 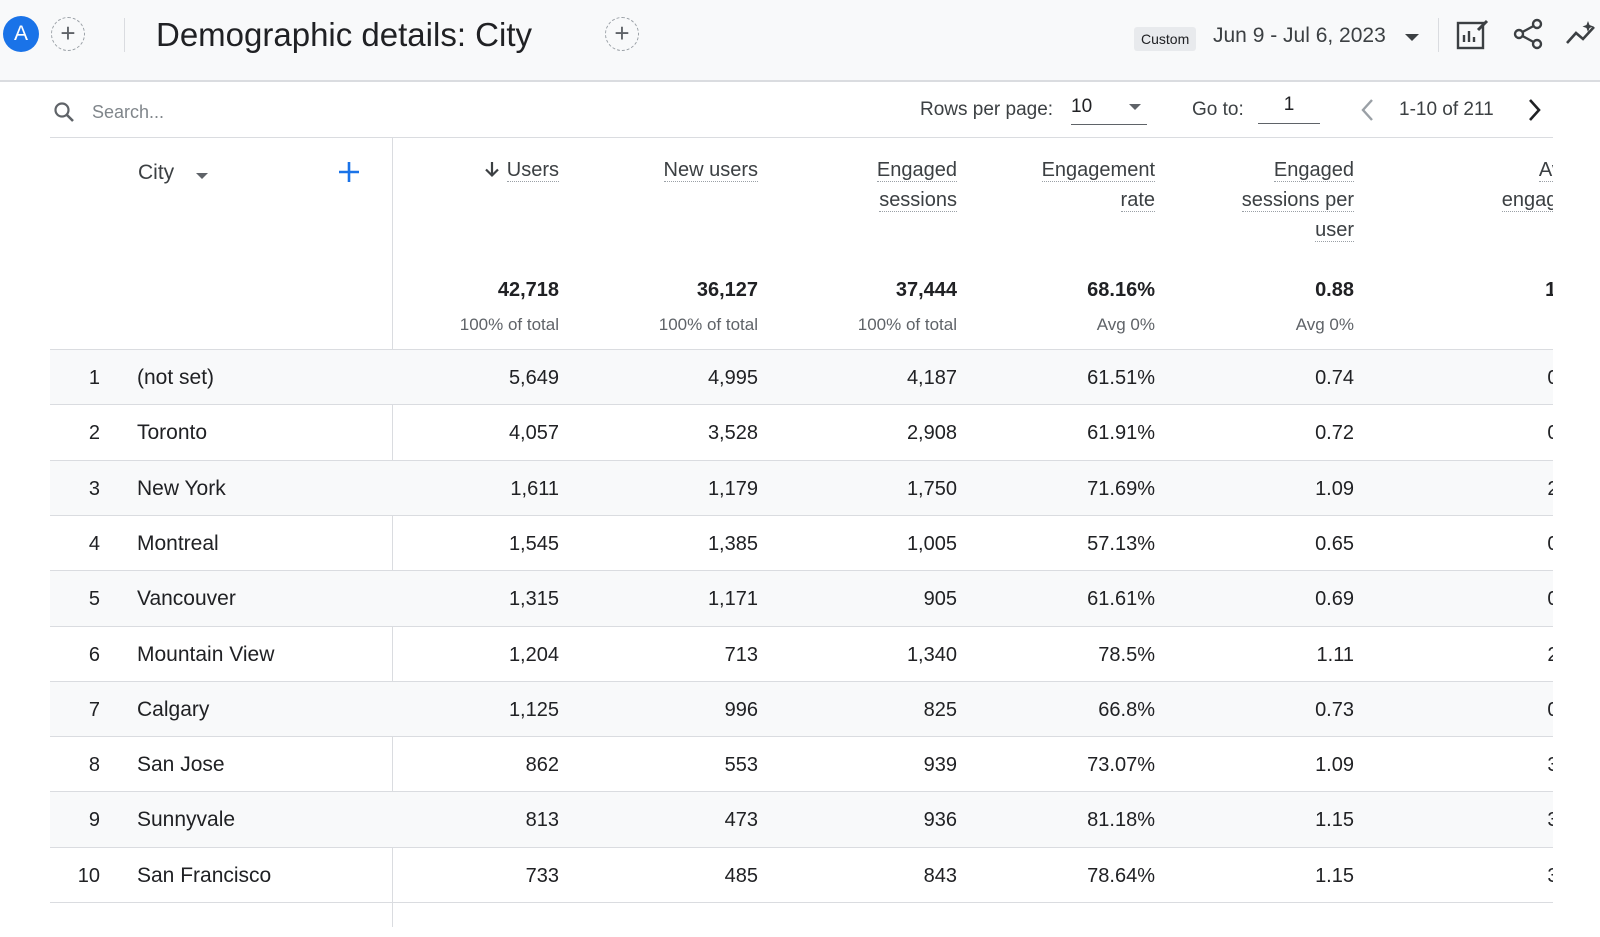 What do you see at coordinates (204, 875) in the screenshot?
I see `row-city: San Francisco` at bounding box center [204, 875].